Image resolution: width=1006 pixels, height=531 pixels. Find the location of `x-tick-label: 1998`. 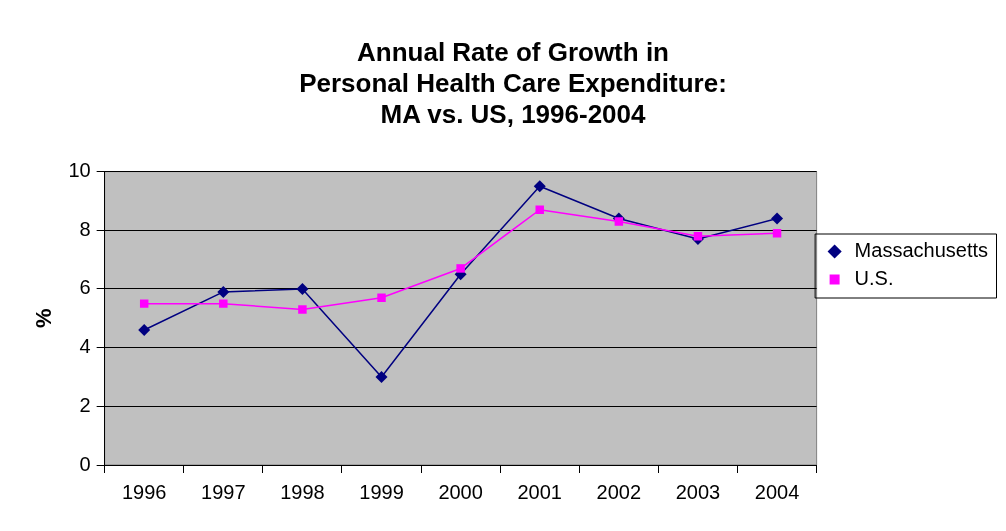

x-tick-label: 1998 is located at coordinates (302, 491).